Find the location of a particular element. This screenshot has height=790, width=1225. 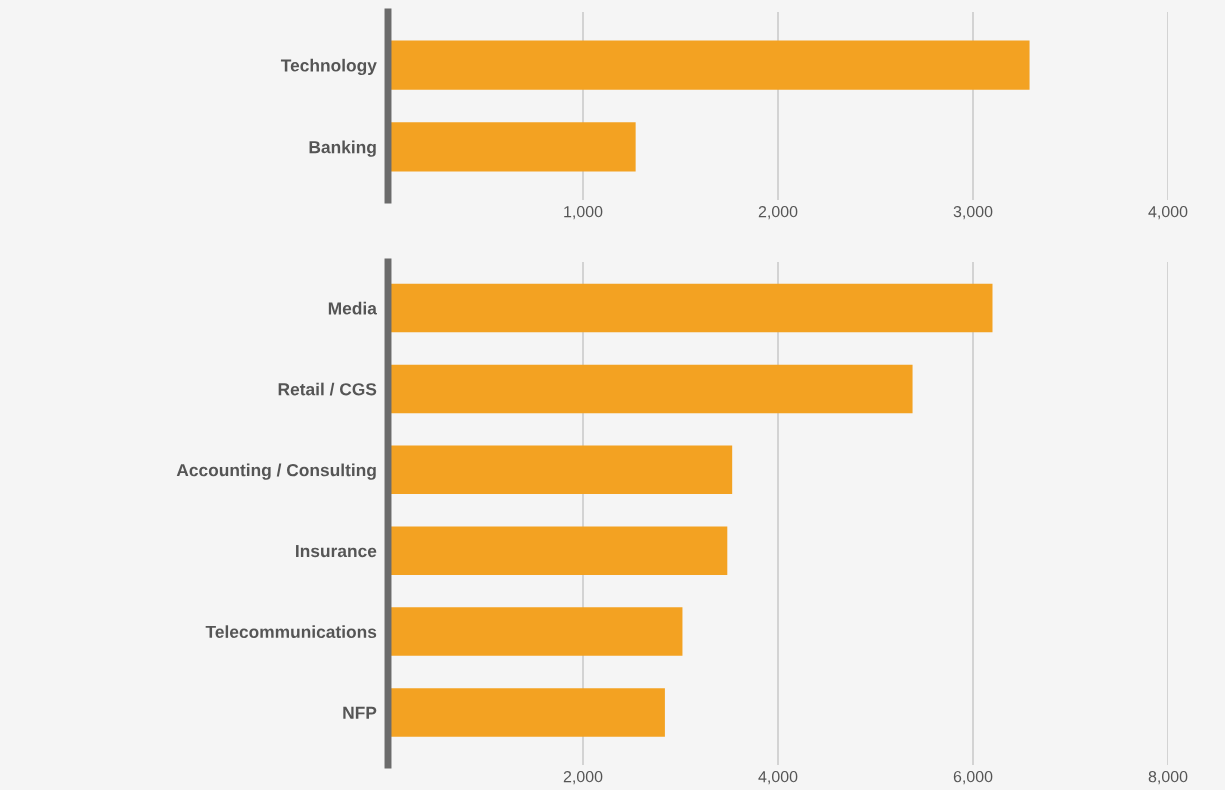

x-tick-label: 3,000 is located at coordinates (973, 212).